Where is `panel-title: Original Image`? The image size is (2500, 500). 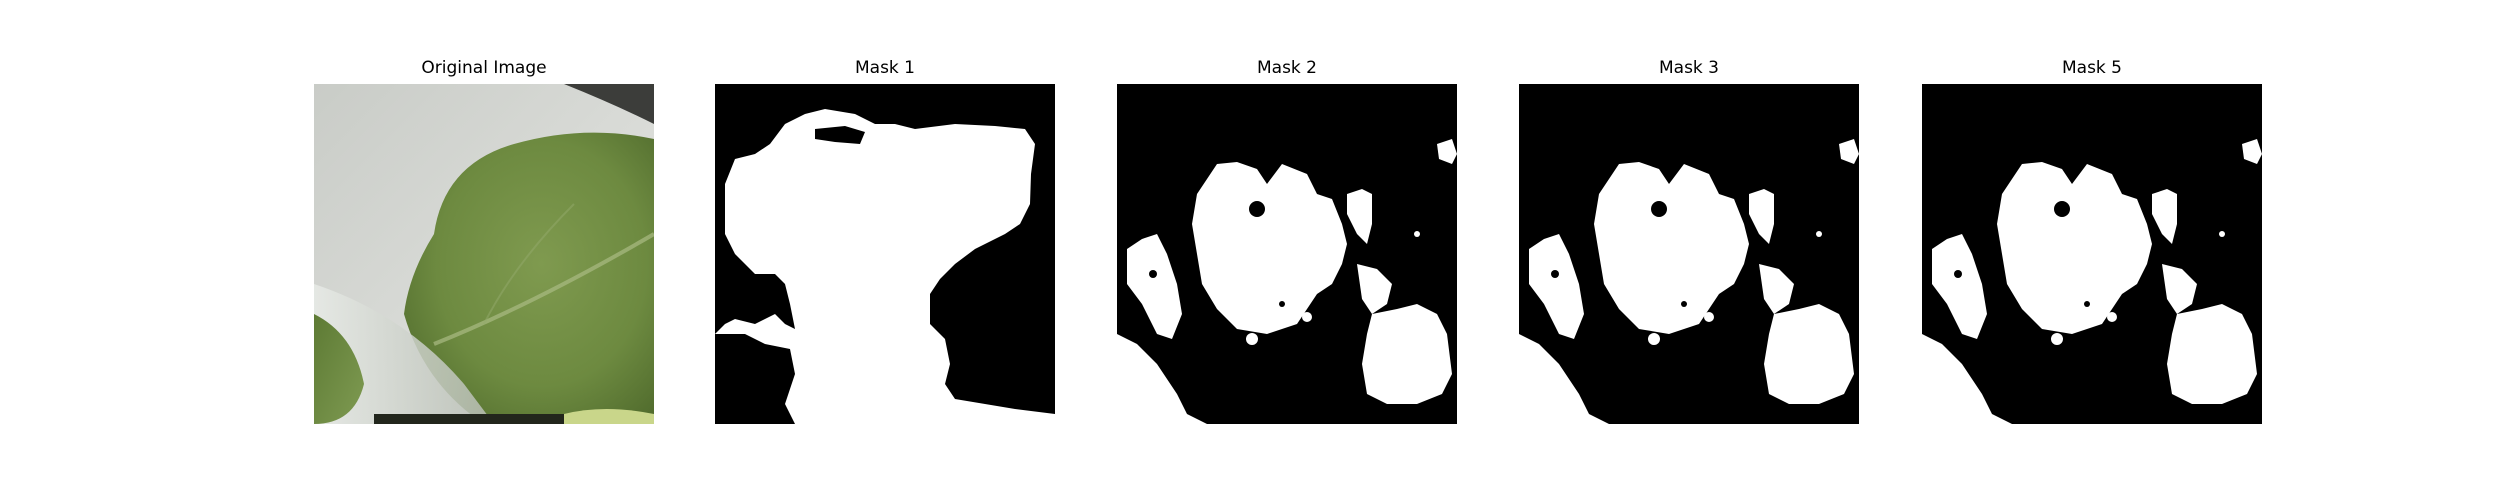
panel-title: Original Image is located at coordinates (484, 68).